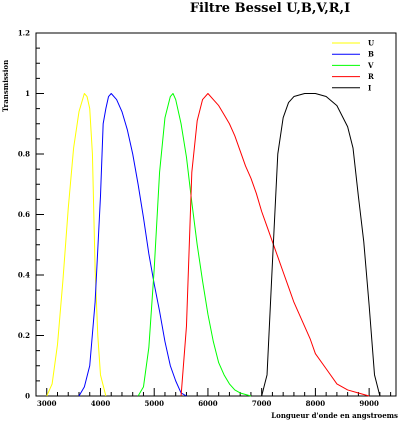 The height and width of the screenshot is (422, 400). What do you see at coordinates (369, 87) in the screenshot?
I see `legend-label-i: I` at bounding box center [369, 87].